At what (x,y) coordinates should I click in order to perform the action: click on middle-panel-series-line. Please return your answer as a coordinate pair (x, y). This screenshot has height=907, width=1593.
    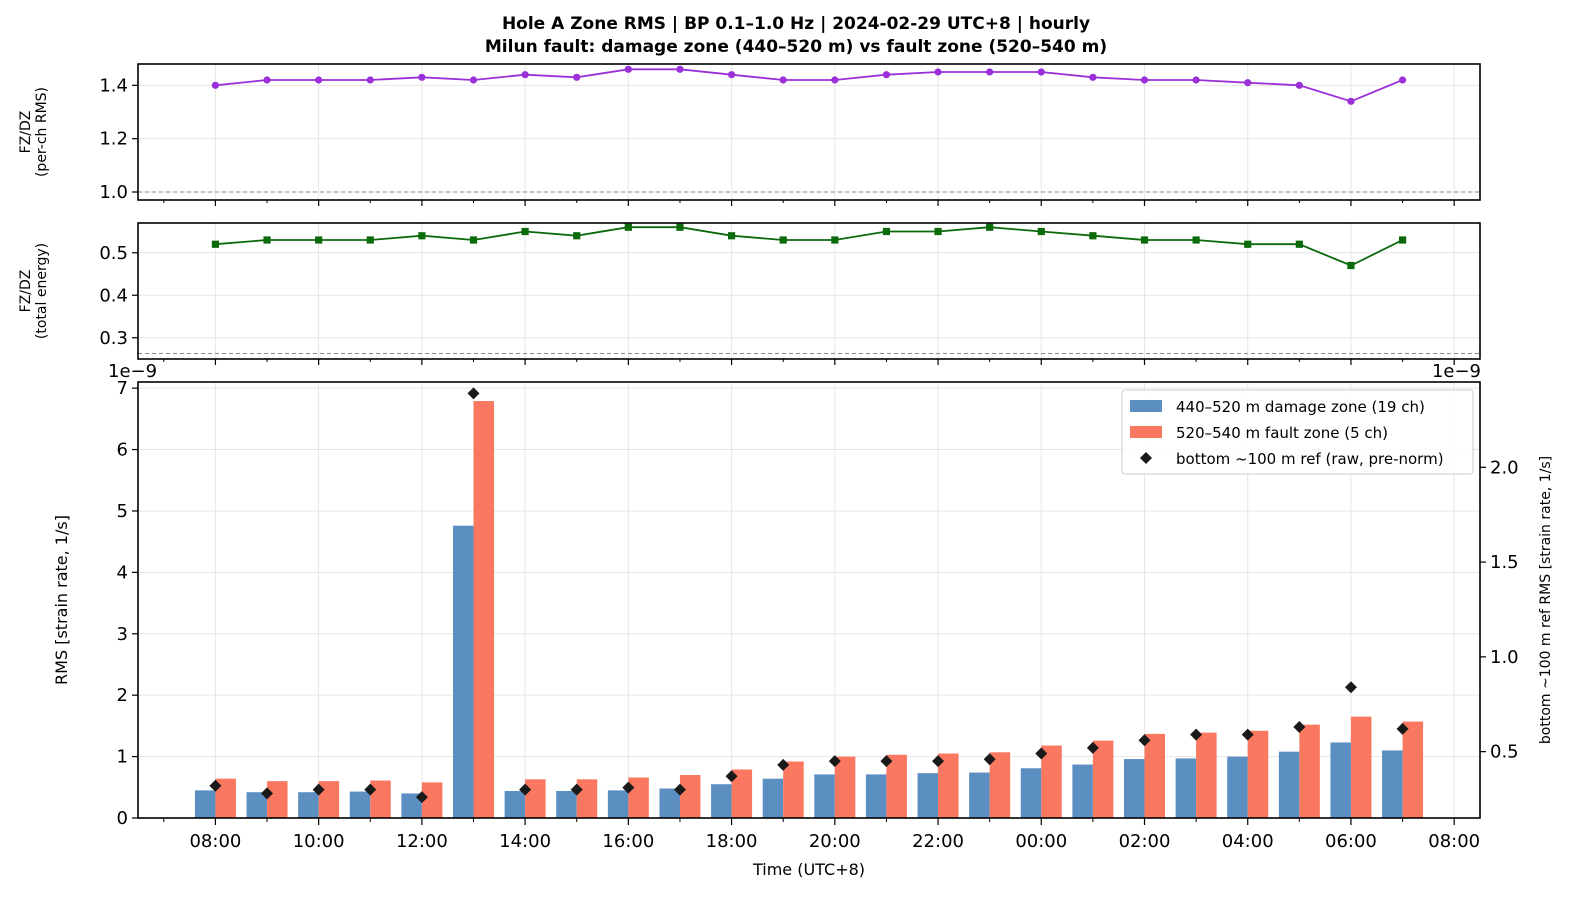
    Looking at the image, I should click on (809, 246).